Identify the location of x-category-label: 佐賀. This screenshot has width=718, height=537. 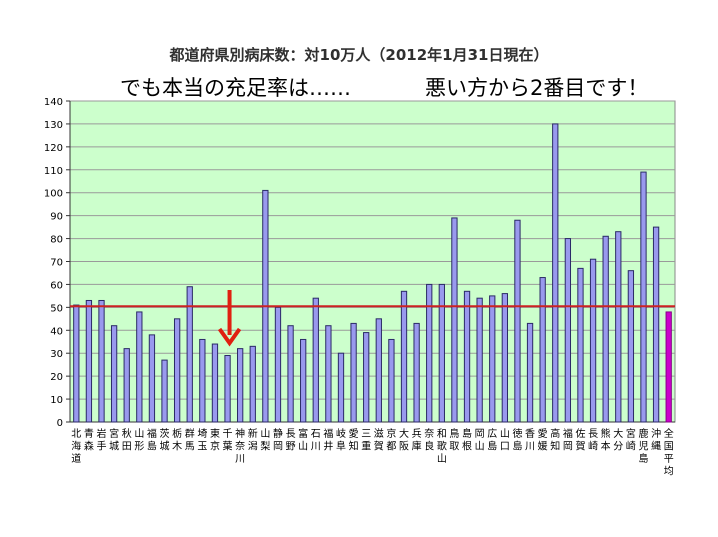
(580, 440).